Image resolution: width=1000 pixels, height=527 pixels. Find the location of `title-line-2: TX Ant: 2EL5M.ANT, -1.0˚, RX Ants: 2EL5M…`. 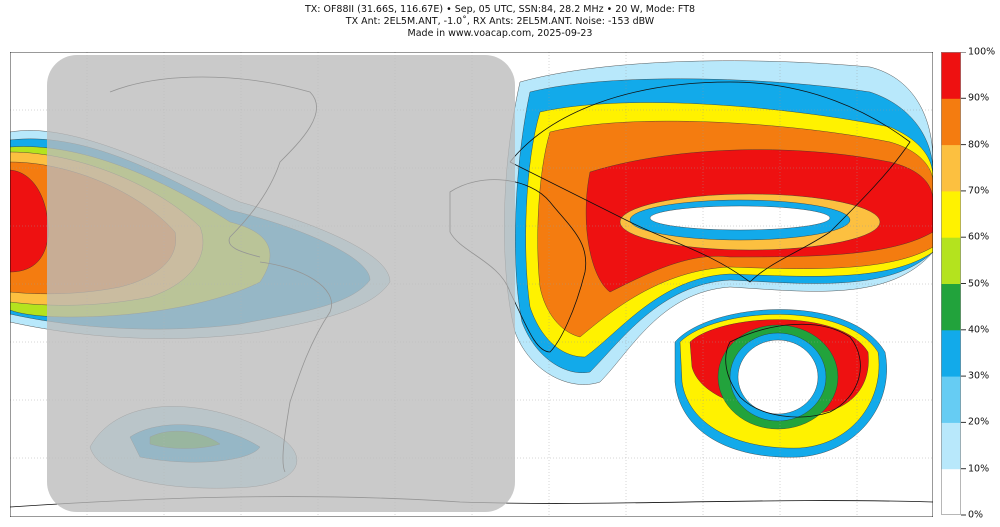

title-line-2: TX Ant: 2EL5M.ANT, -1.0˚, RX Ants: 2EL5M… is located at coordinates (500, 21).